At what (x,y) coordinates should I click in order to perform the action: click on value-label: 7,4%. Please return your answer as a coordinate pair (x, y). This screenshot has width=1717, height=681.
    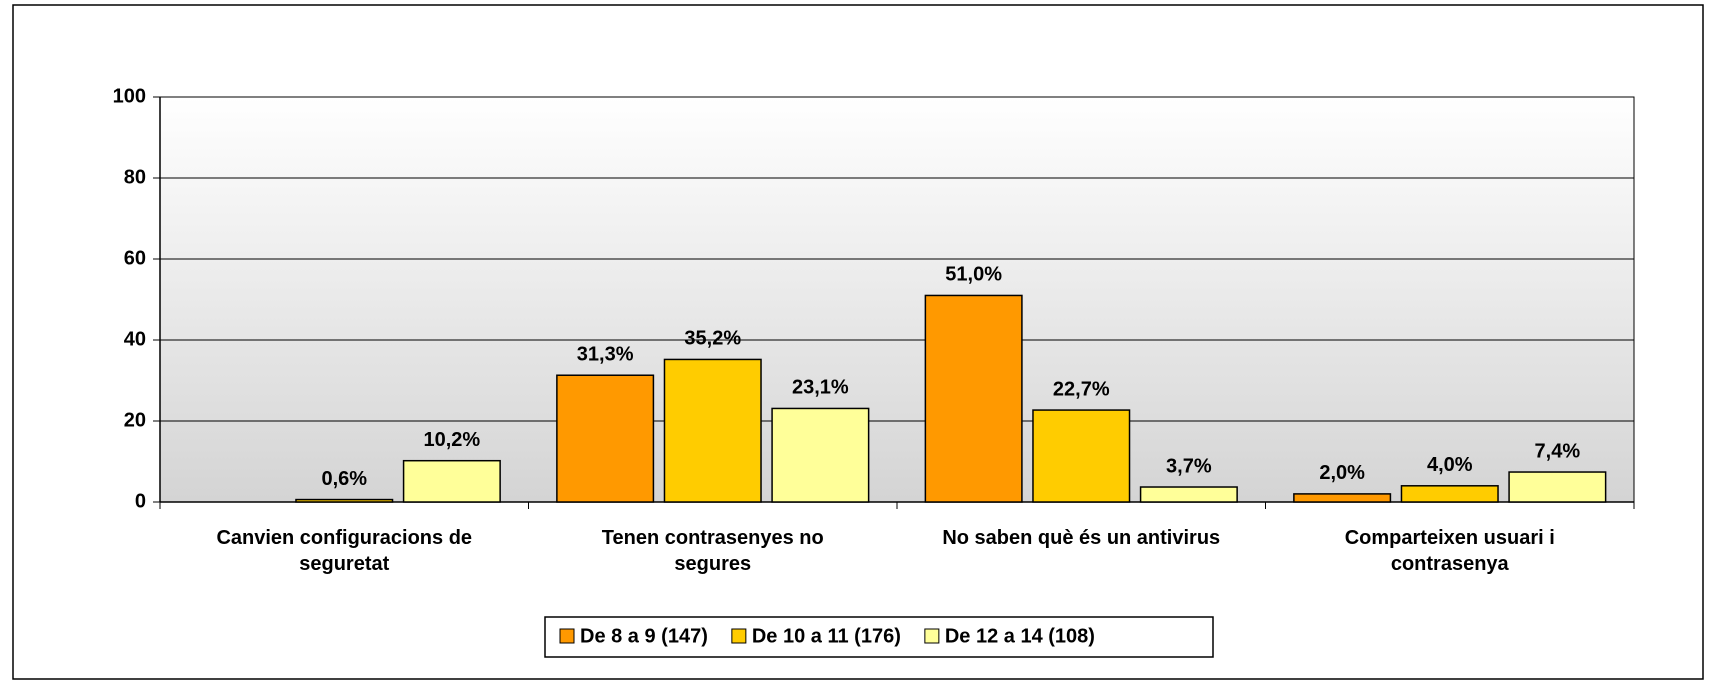
    Looking at the image, I should click on (1558, 451).